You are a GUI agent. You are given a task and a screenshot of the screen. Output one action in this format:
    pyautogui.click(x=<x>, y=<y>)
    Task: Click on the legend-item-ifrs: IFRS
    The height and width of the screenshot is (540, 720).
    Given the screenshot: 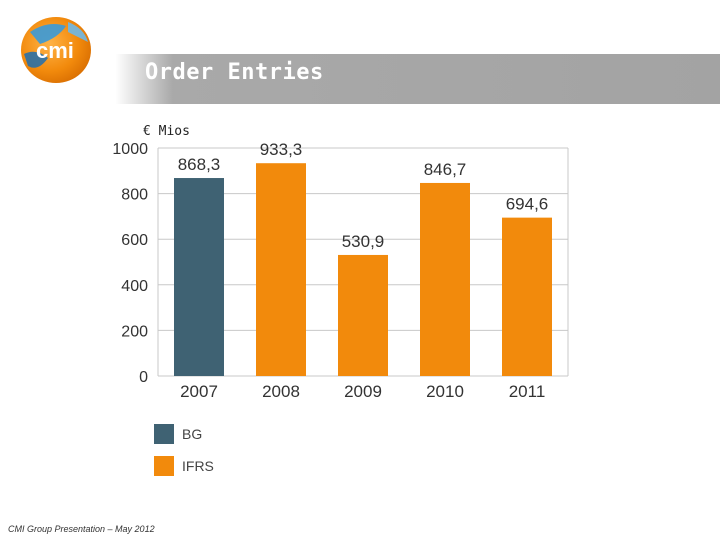 What is the action you would take?
    pyautogui.click(x=184, y=466)
    